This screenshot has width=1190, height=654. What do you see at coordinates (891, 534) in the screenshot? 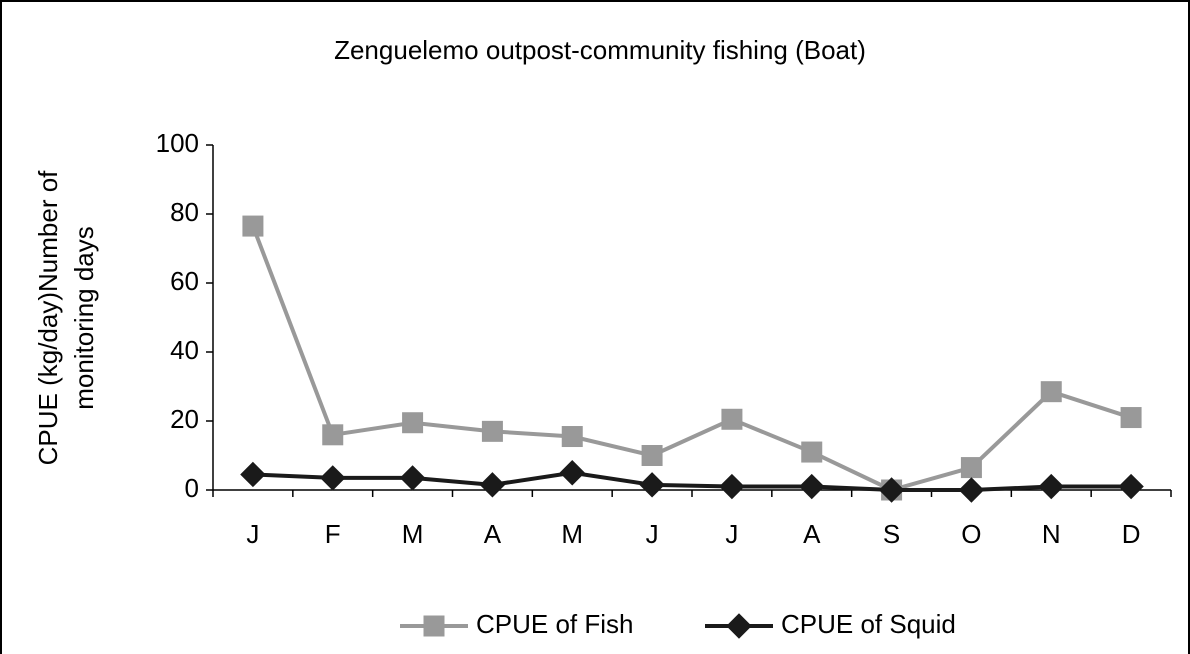
I see `x-tick-label: S` at bounding box center [891, 534].